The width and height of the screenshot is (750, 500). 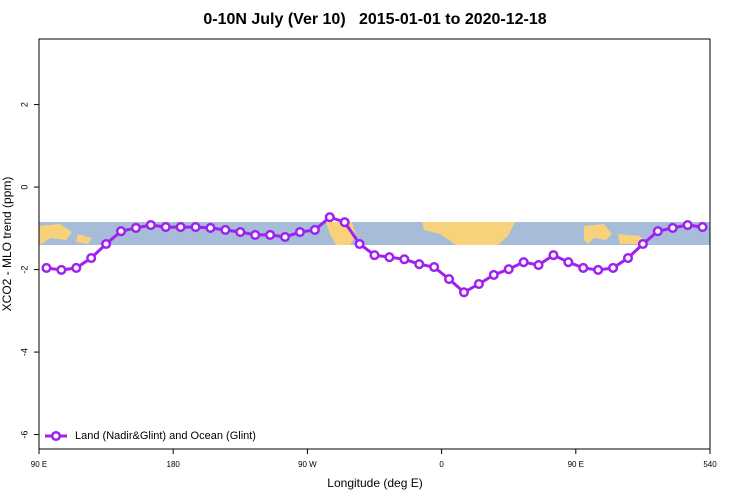 I want to click on y-tick-label: -4, so click(x=24, y=352).